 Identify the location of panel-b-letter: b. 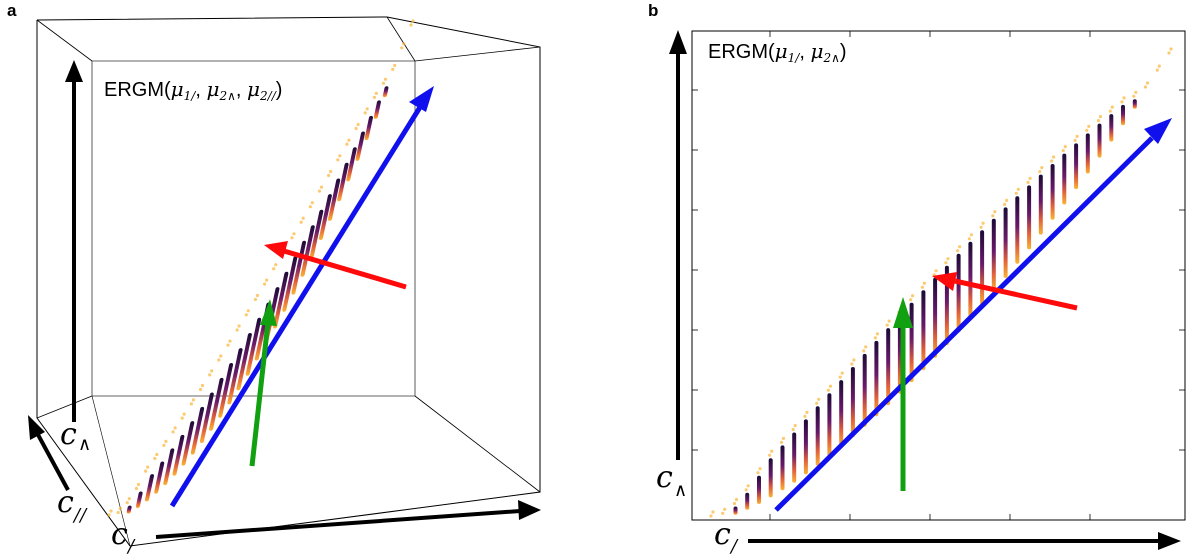
(653, 10).